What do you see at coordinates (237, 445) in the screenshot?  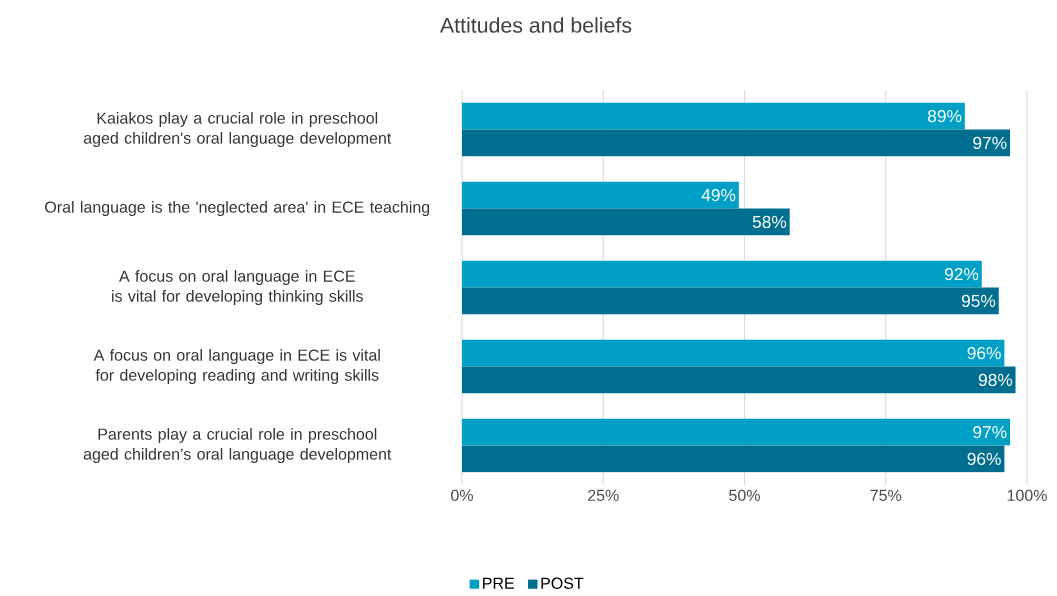 I see `y-tick-label: Parents play a crucial role in preschool aged children’s oral language development` at bounding box center [237, 445].